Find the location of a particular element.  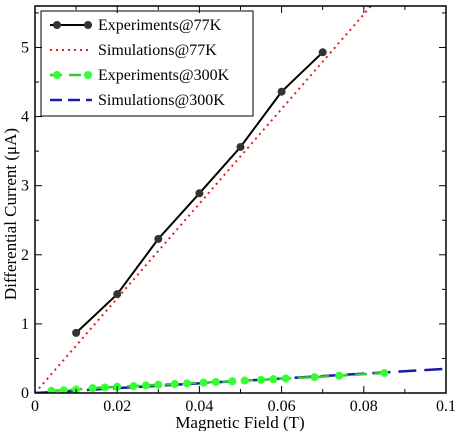

y-tick-label-5: 5 is located at coordinates (25, 47).